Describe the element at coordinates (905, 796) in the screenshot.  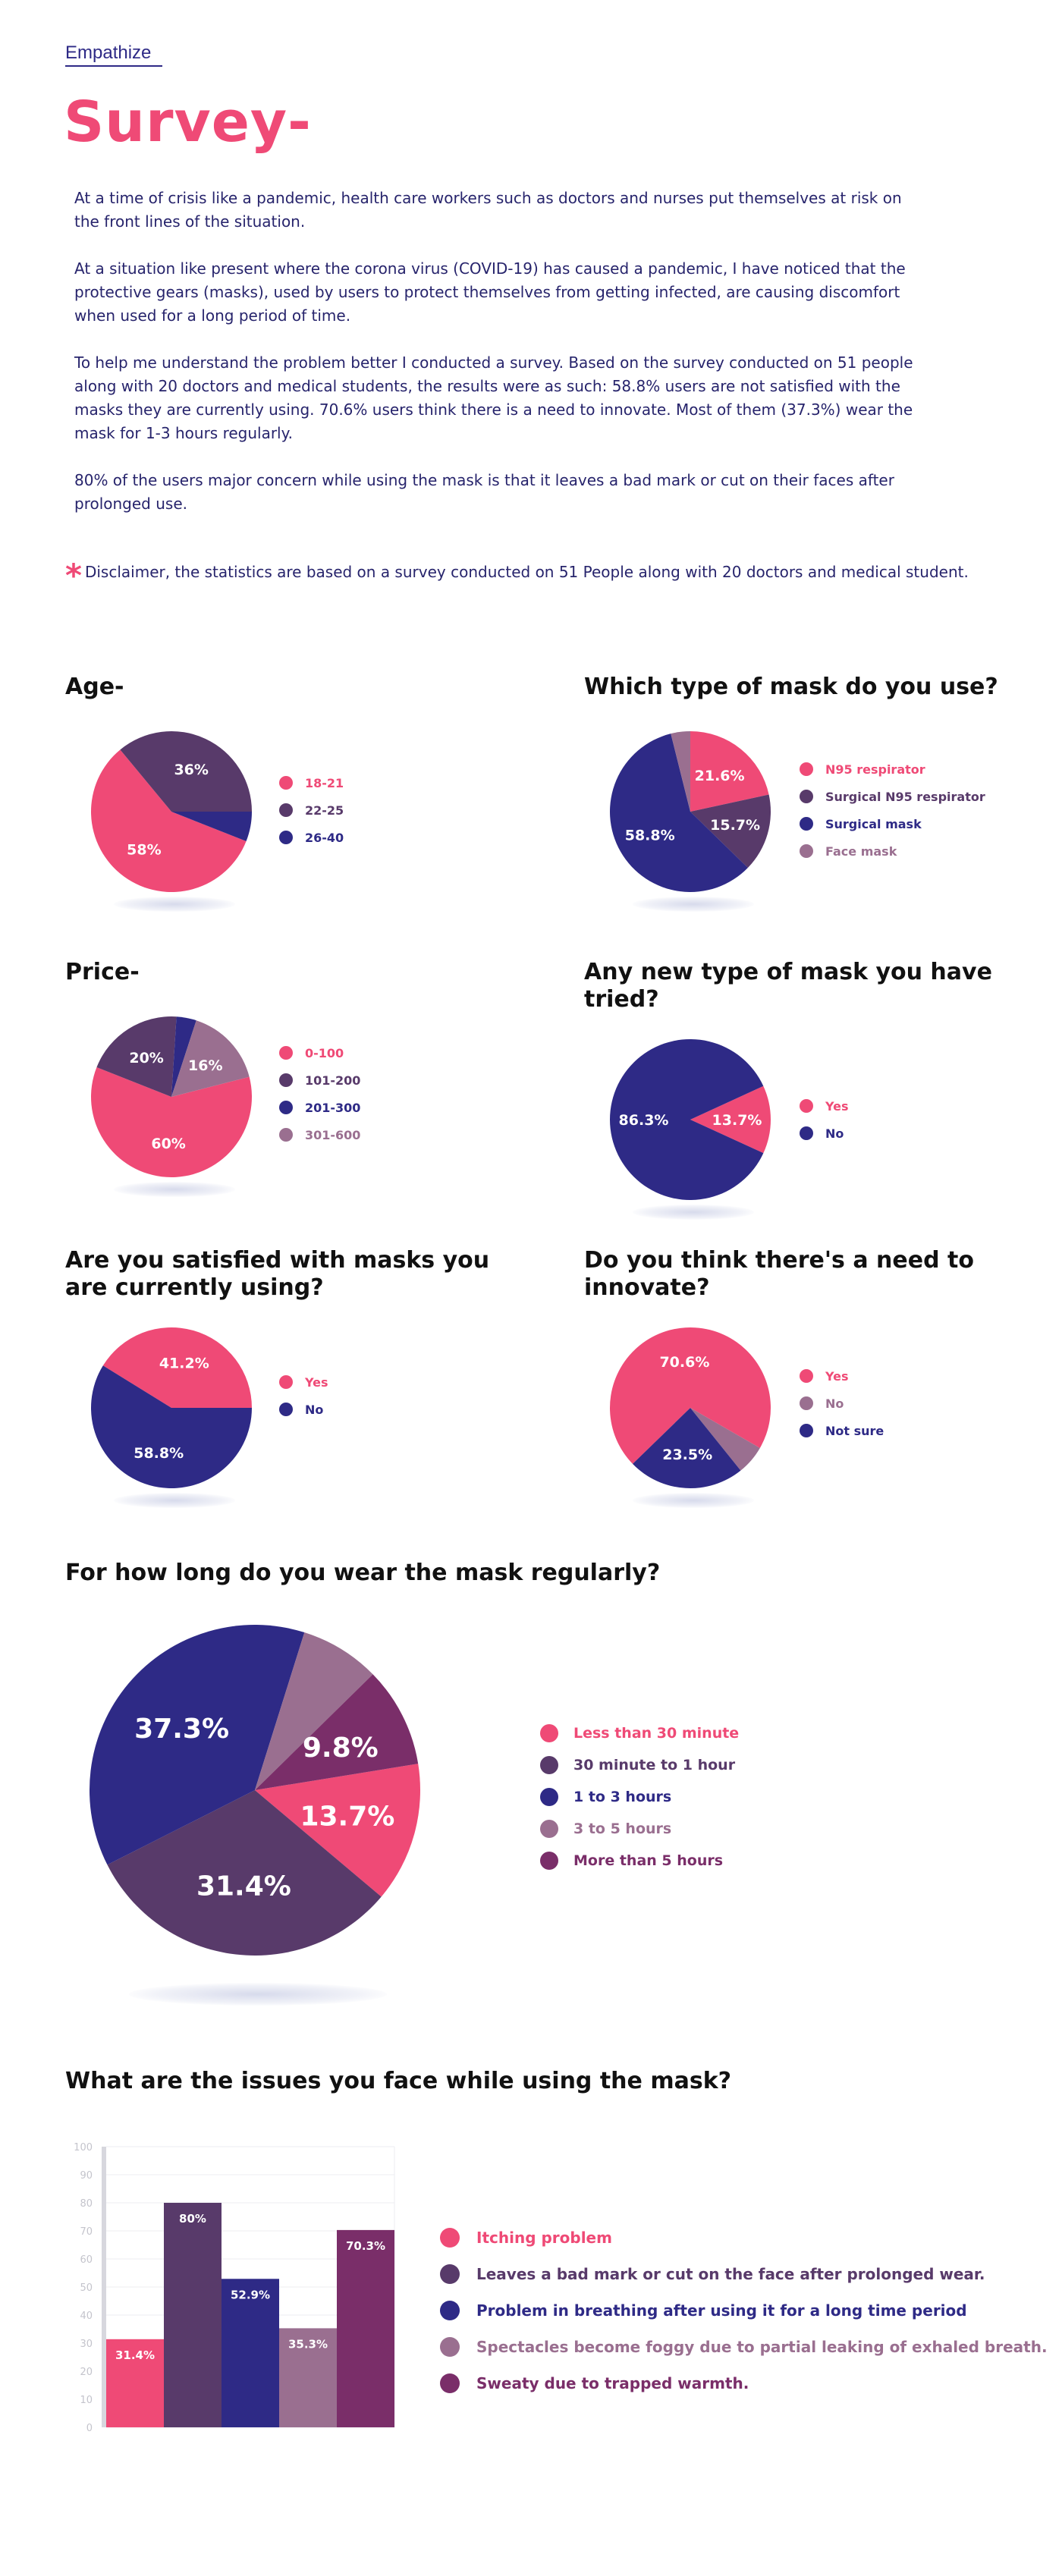
I see `legend-label: Surgical N95 respirator` at that location.